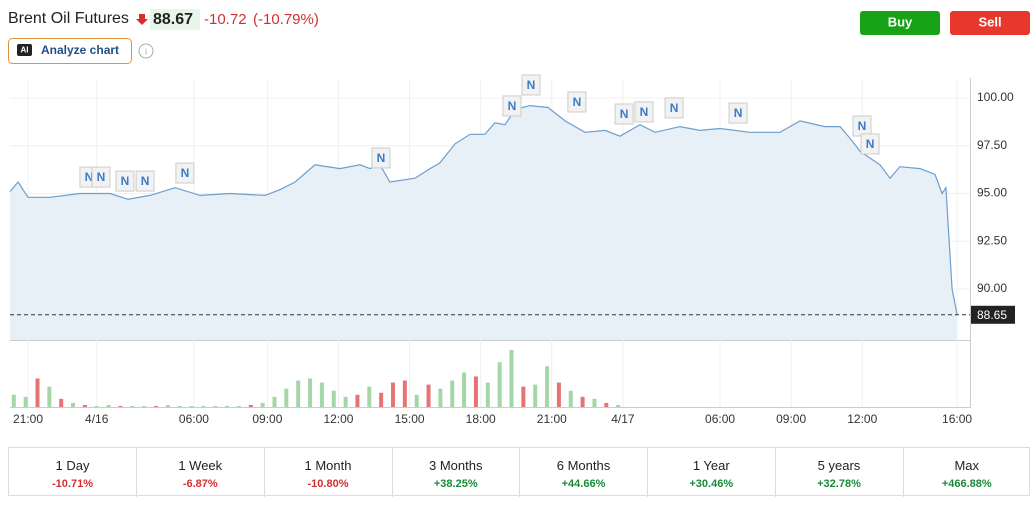 Image resolution: width=1036 pixels, height=506 pixels. I want to click on change: -10.72, so click(225, 19).